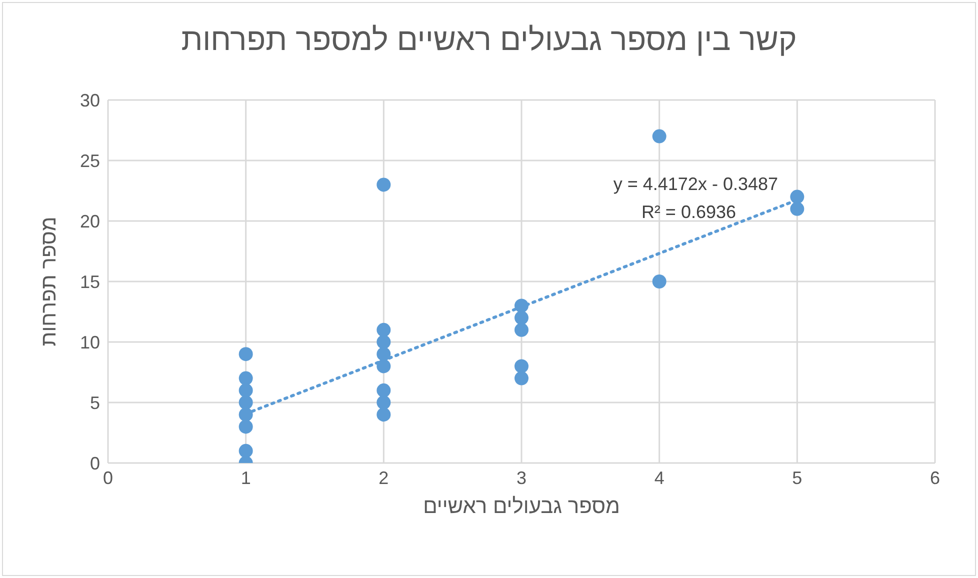 This screenshot has height=578, width=978. I want to click on y-tick-label: 20, so click(90, 221).